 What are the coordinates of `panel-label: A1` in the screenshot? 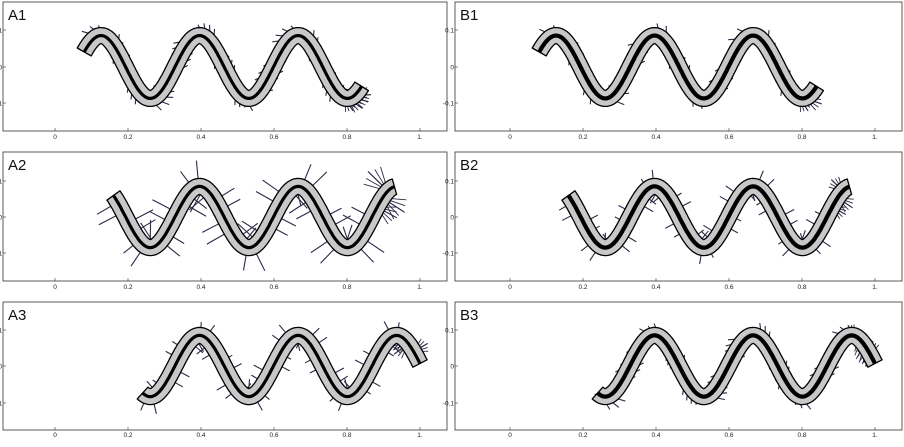 It's located at (17, 15).